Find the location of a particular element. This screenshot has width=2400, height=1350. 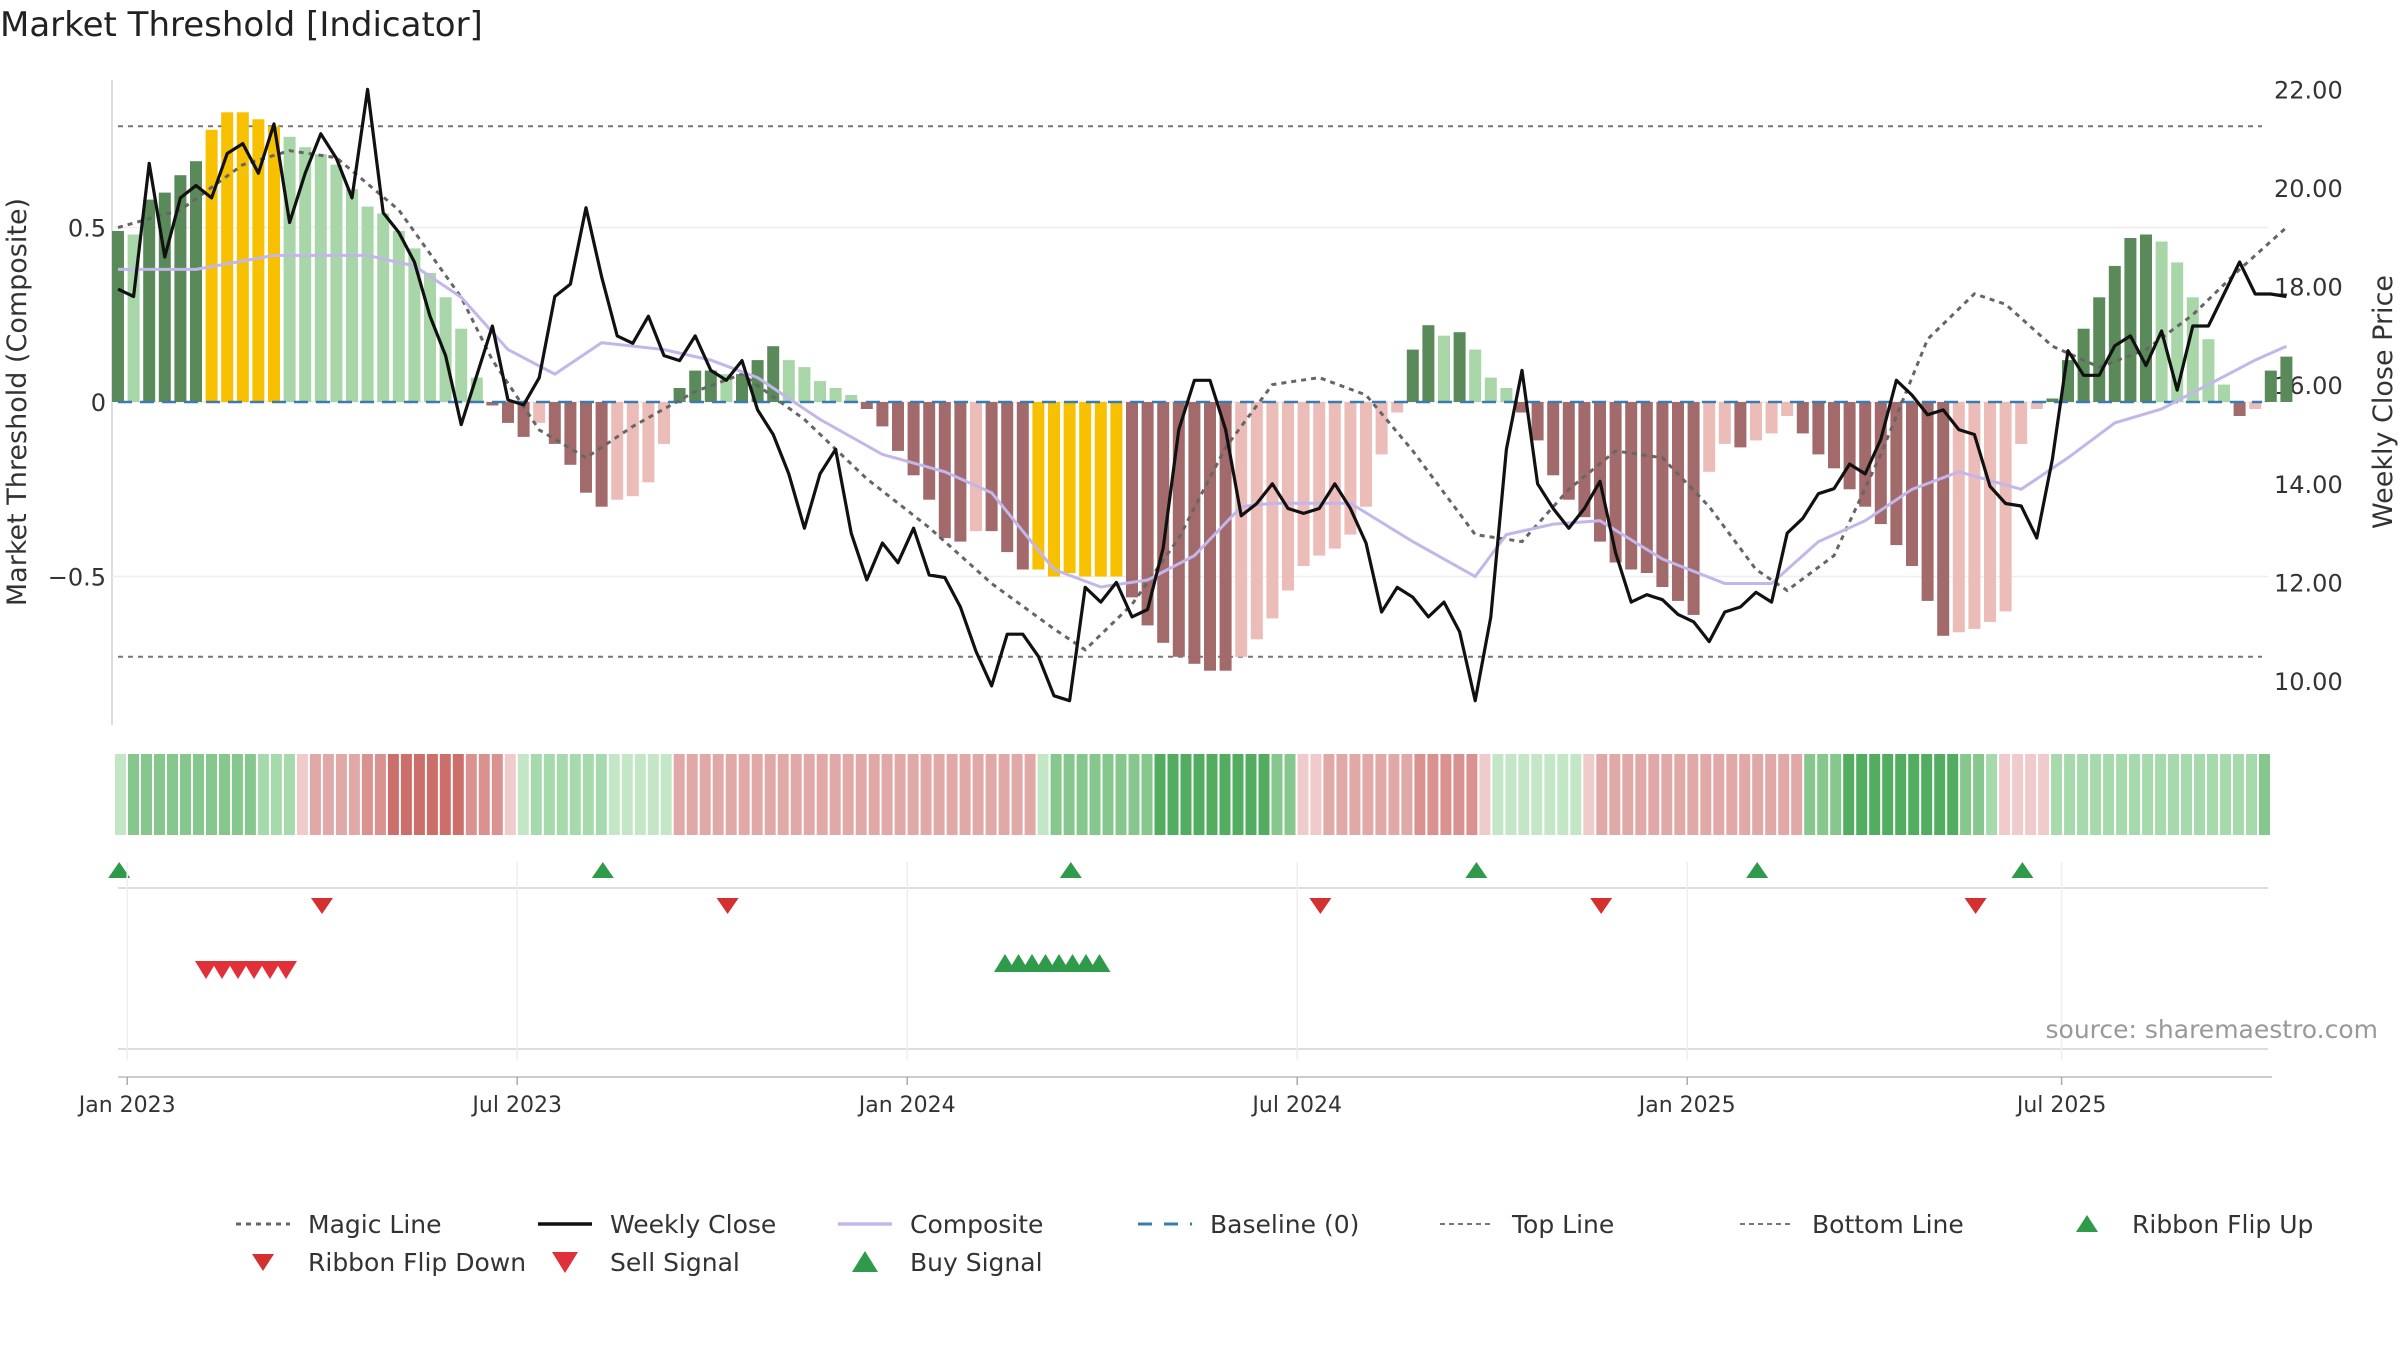

x-tick-label: Jan 2025 is located at coordinates (1686, 1105).